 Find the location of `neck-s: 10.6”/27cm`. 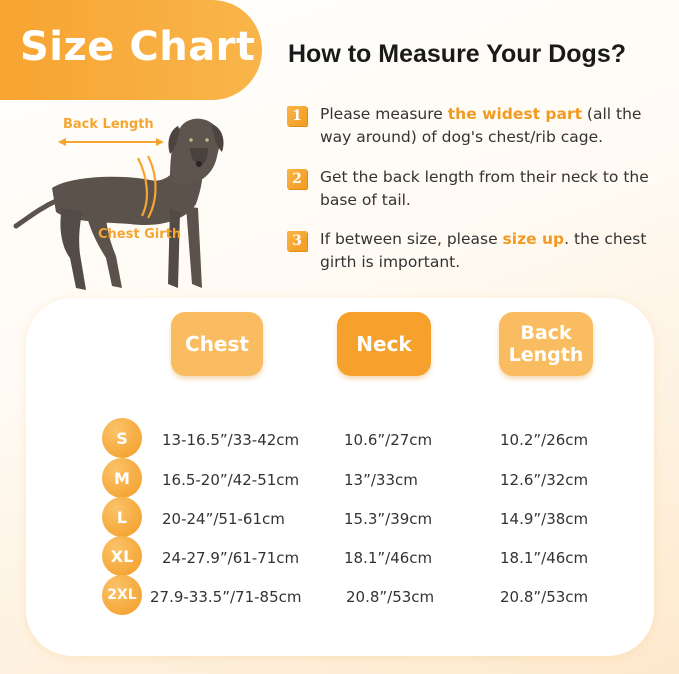

neck-s: 10.6”/27cm is located at coordinates (388, 440).